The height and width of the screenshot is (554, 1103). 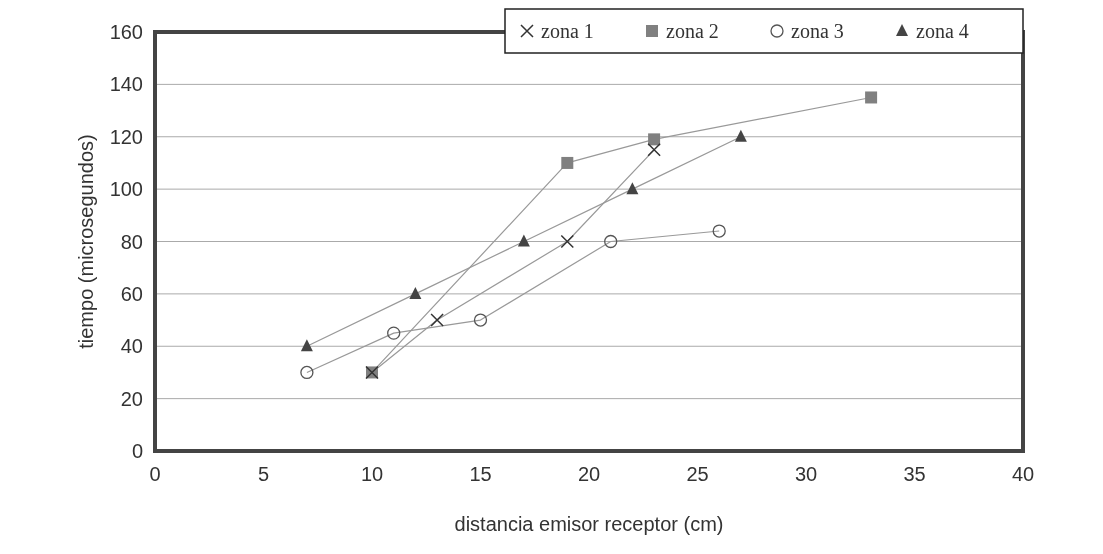 I want to click on legend-label: zona 4, so click(x=942, y=31).